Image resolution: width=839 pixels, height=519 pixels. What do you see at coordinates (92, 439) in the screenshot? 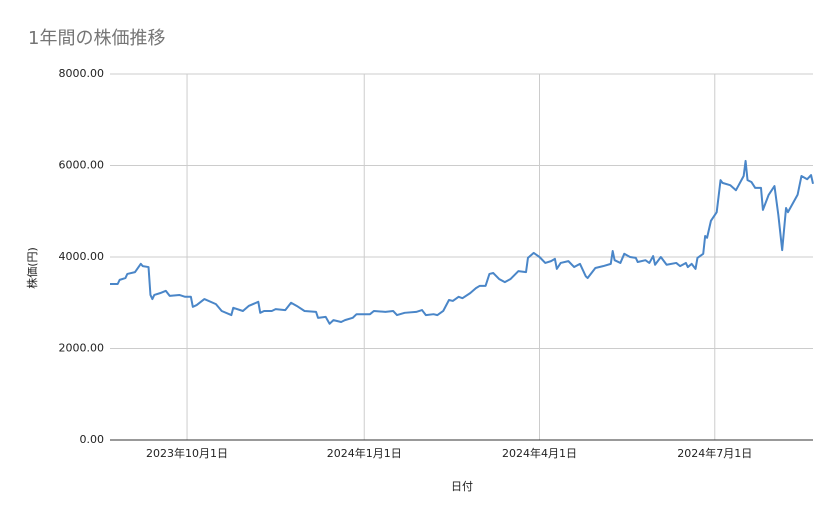
I see `y-tick-label: 0.00` at bounding box center [92, 439].